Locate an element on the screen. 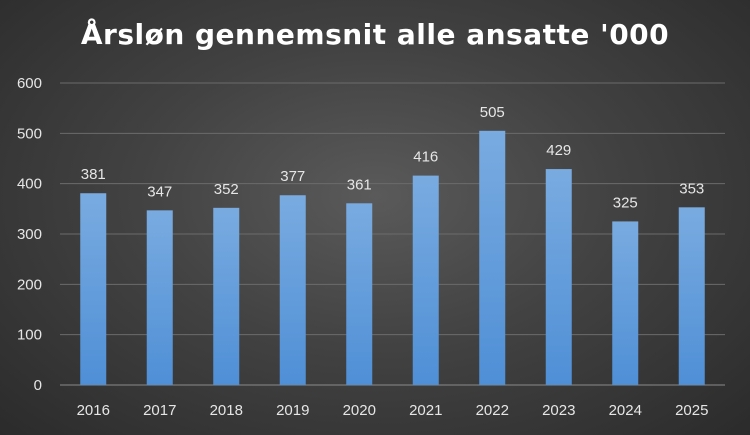 The image size is (750, 435). y-tick-label: 0 is located at coordinates (38, 385).